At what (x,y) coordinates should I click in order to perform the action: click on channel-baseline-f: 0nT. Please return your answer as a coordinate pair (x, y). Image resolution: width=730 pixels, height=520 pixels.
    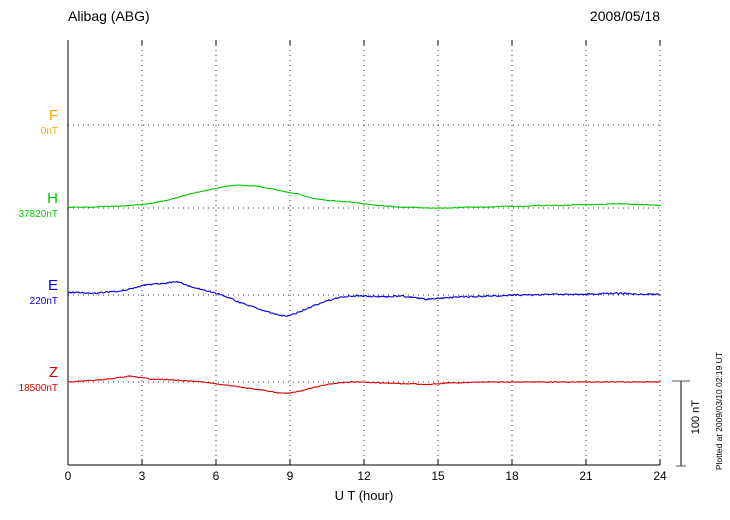
    Looking at the image, I should click on (49, 131).